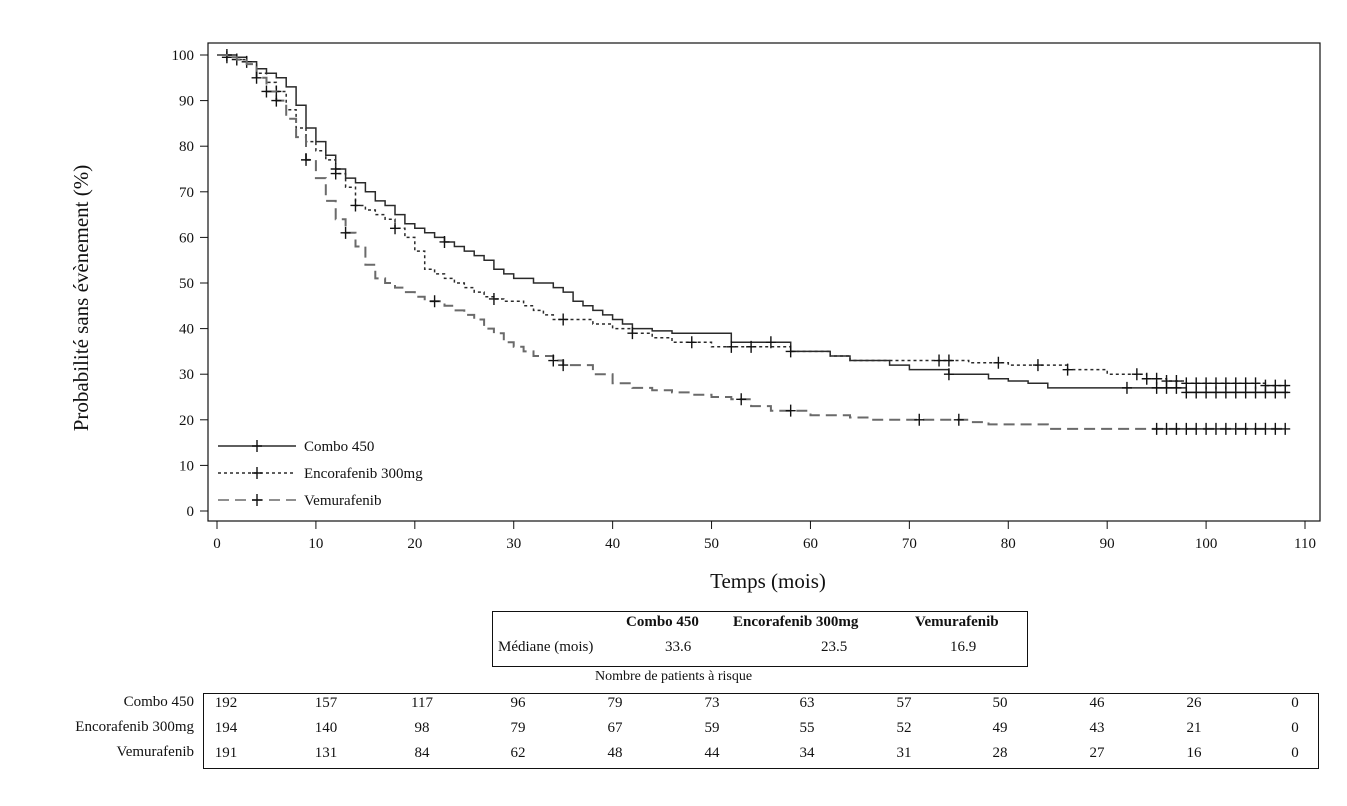 The height and width of the screenshot is (806, 1347). Describe the element at coordinates (1107, 544) in the screenshot. I see `x-tick-label: 90` at that location.